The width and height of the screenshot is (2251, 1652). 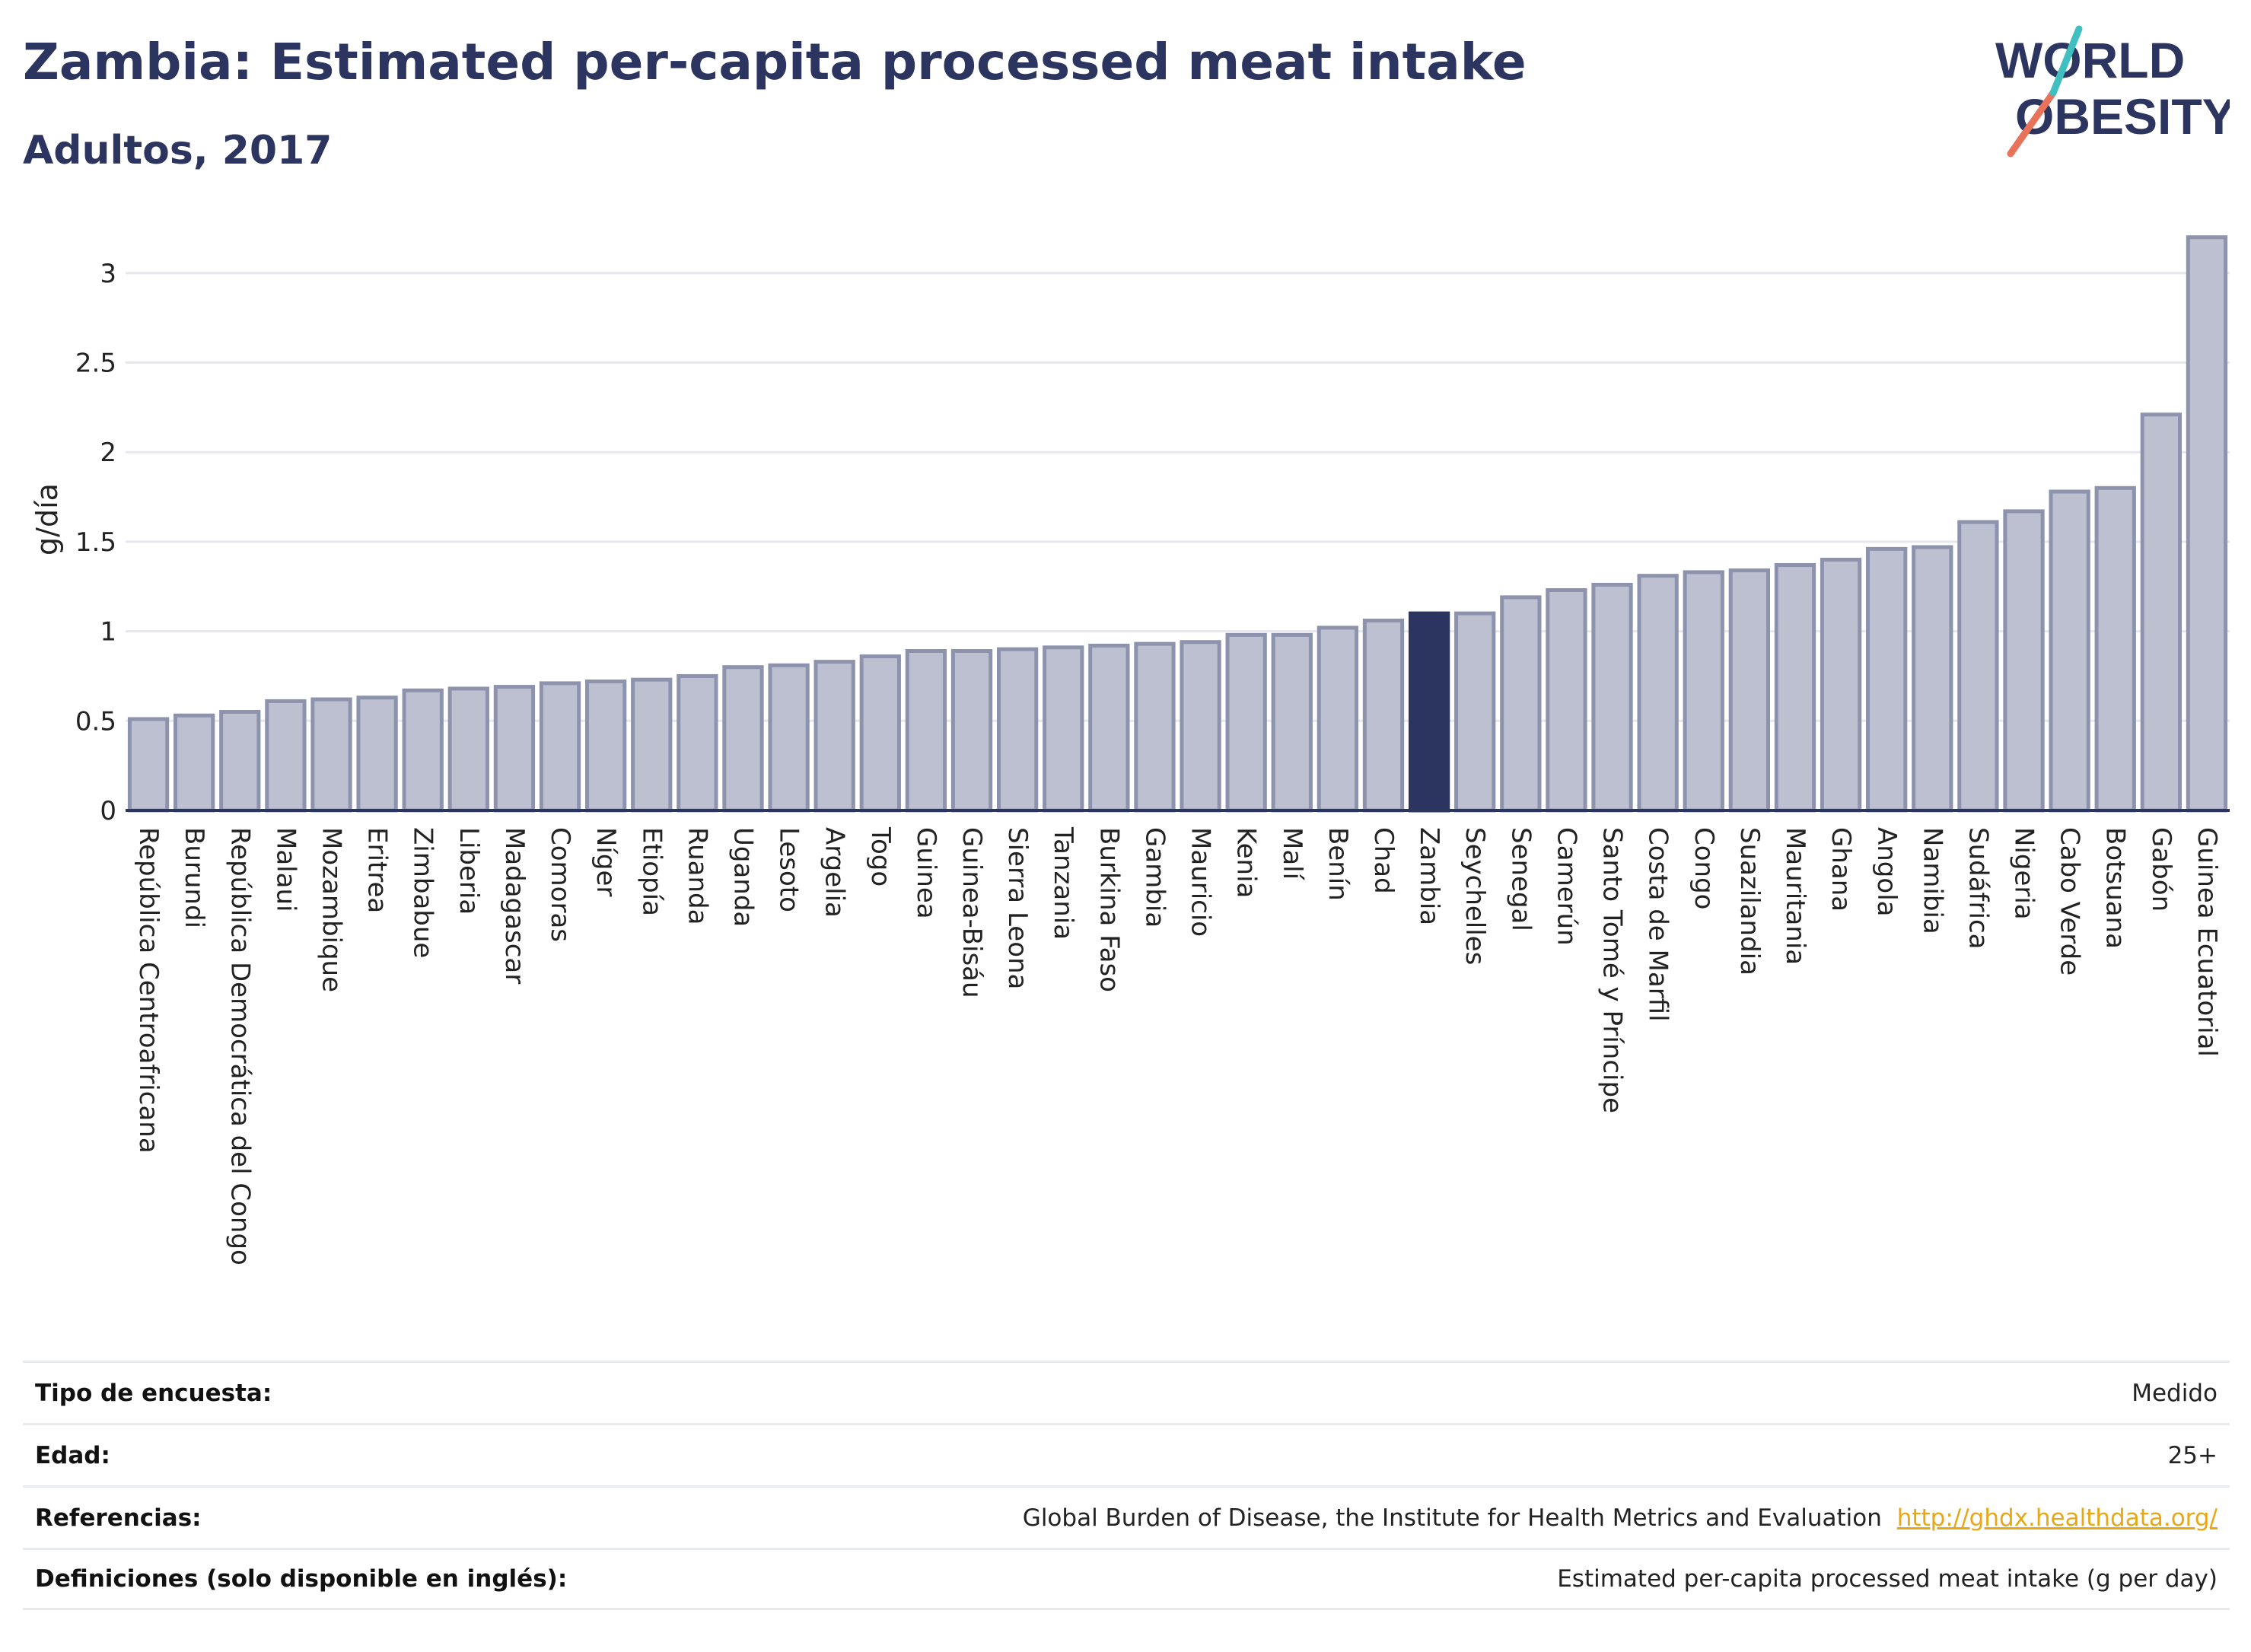 What do you see at coordinates (1338, 864) in the screenshot?
I see `x-tick-label: Benín` at bounding box center [1338, 864].